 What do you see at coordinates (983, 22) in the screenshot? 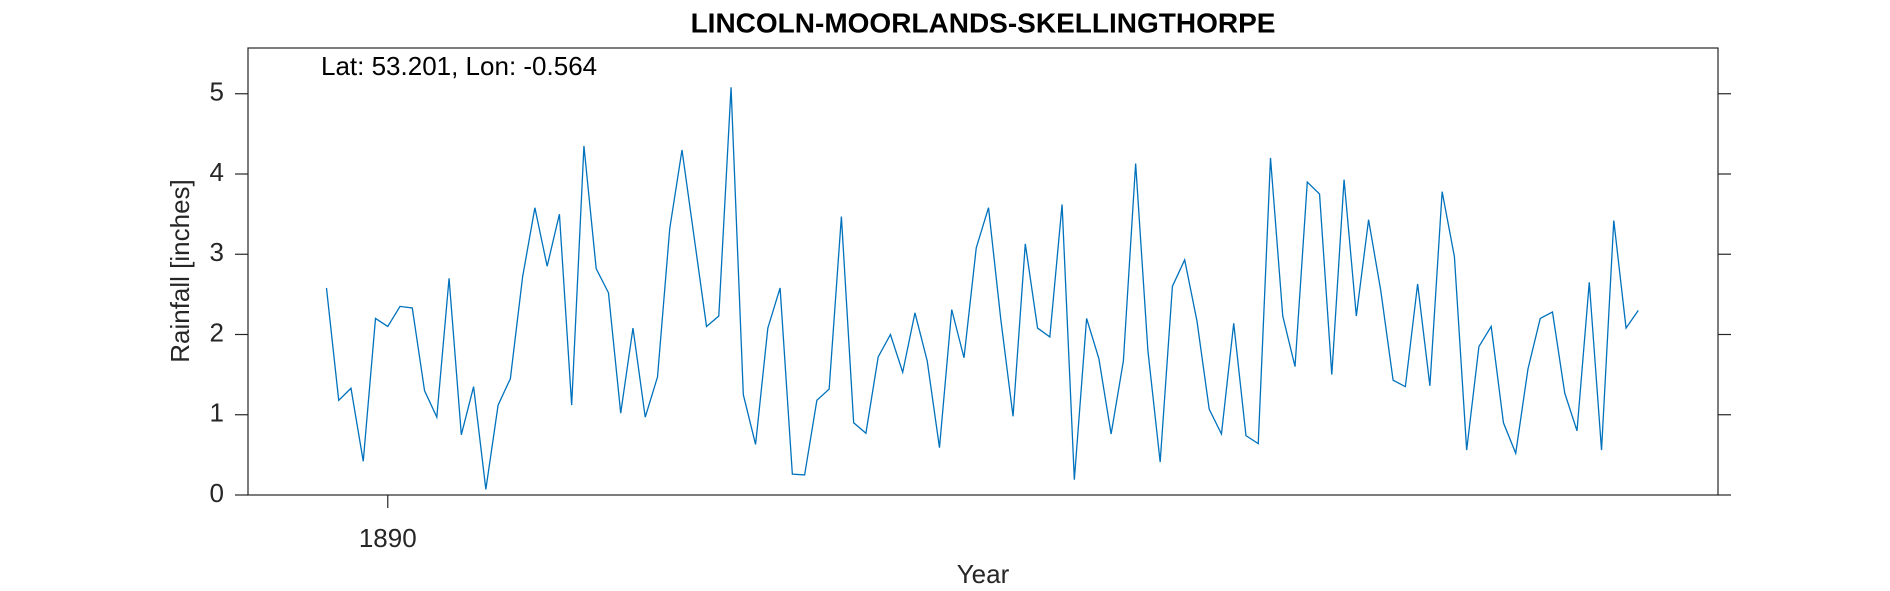
I see `chart-title: LINCOLN-MOORLANDS-SKELLINGTHORPE` at bounding box center [983, 22].